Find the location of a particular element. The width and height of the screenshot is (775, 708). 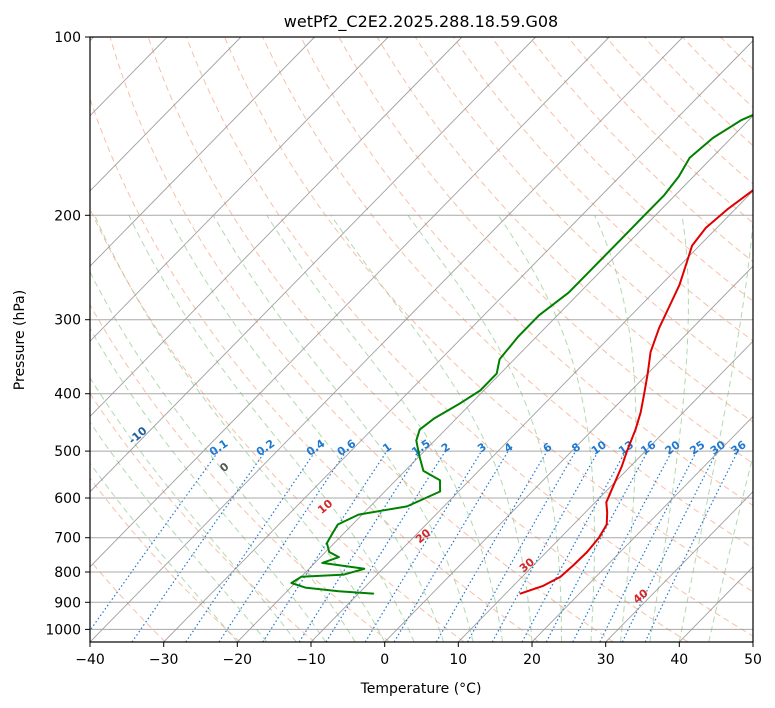

y-tick-label: 500 is located at coordinates (67, 452).